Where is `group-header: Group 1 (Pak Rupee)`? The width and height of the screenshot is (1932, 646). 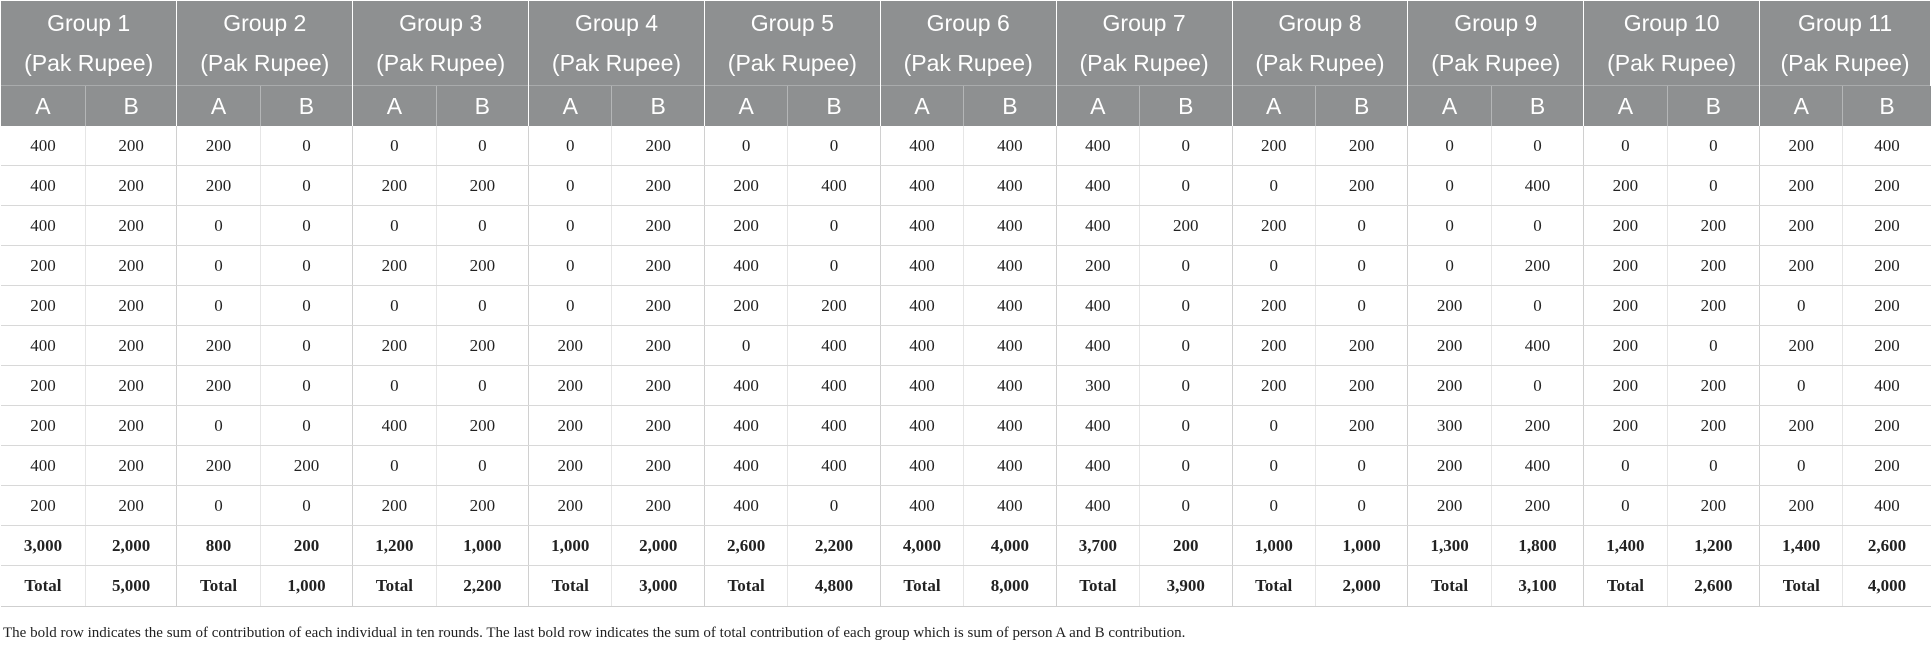
group-header: Group 1 (Pak Rupee) is located at coordinates (89, 43).